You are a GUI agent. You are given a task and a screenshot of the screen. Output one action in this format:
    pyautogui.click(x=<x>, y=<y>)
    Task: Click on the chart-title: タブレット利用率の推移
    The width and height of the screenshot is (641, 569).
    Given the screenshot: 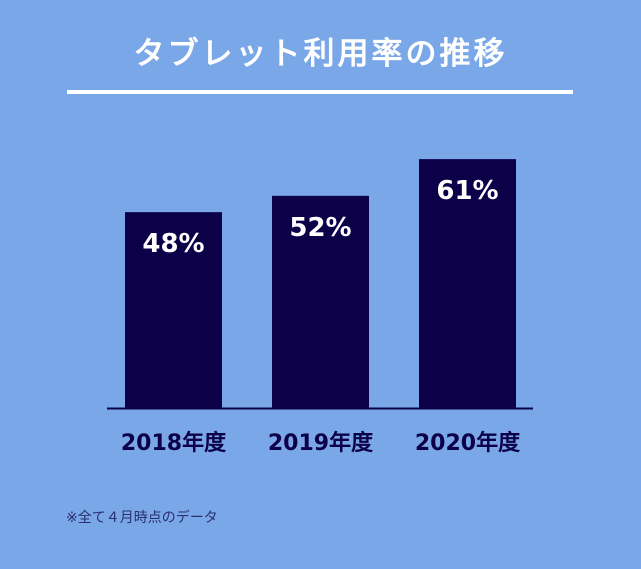 What is the action you would take?
    pyautogui.click(x=320, y=54)
    